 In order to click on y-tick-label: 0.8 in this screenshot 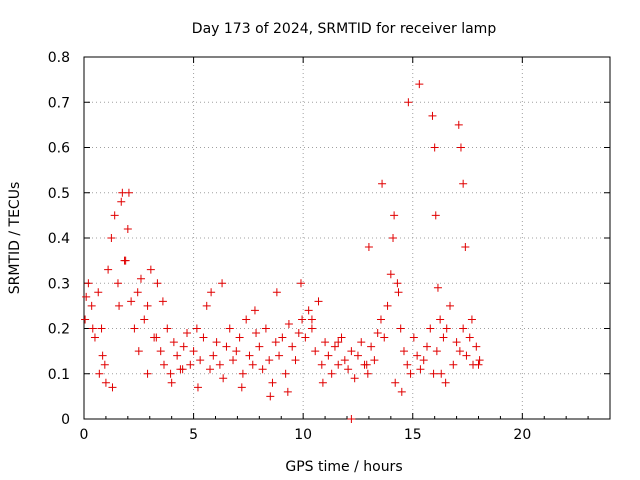, I will do `click(59, 58)`.